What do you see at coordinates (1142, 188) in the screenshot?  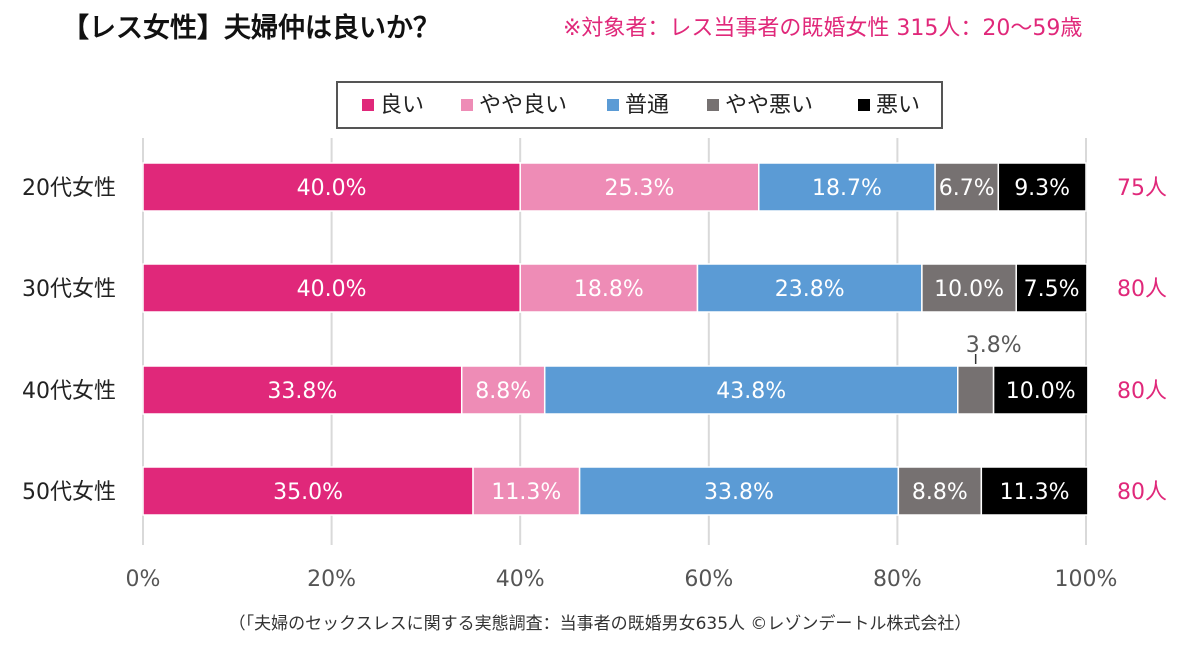 I see `respondent-count: 75人` at bounding box center [1142, 188].